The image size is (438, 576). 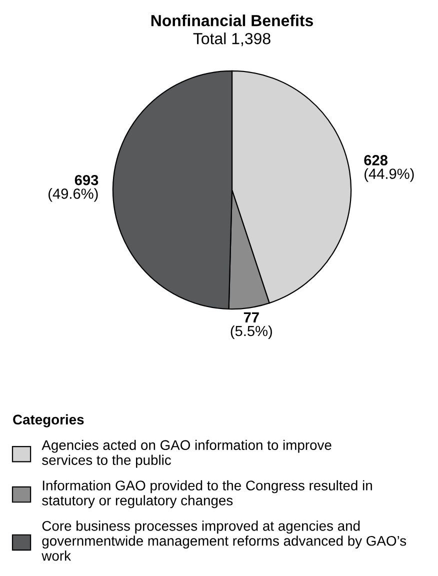 What do you see at coordinates (389, 168) in the screenshot?
I see `data-label: 628 (44.9%)` at bounding box center [389, 168].